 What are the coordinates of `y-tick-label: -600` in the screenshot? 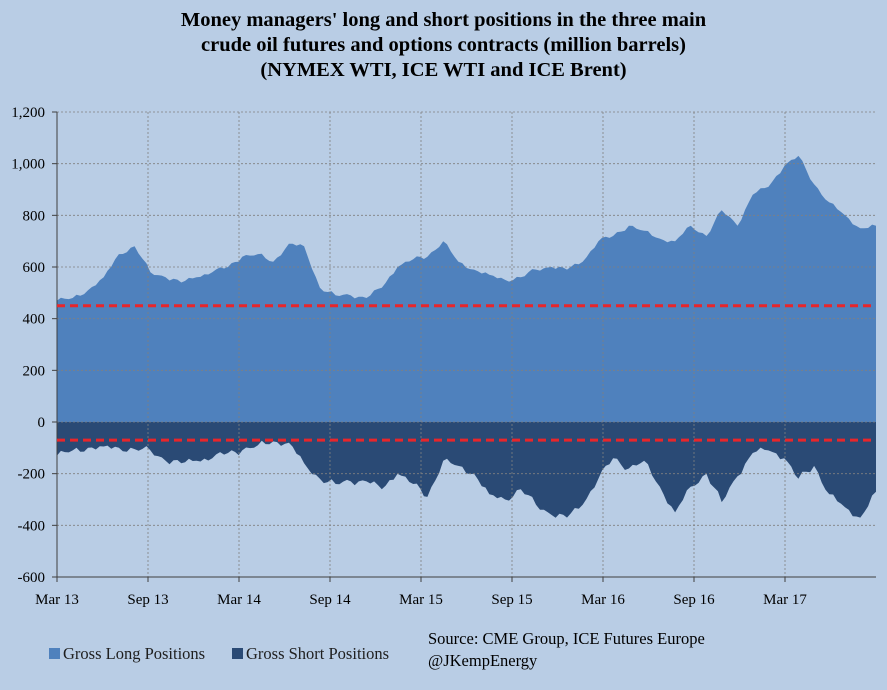 It's located at (32, 578).